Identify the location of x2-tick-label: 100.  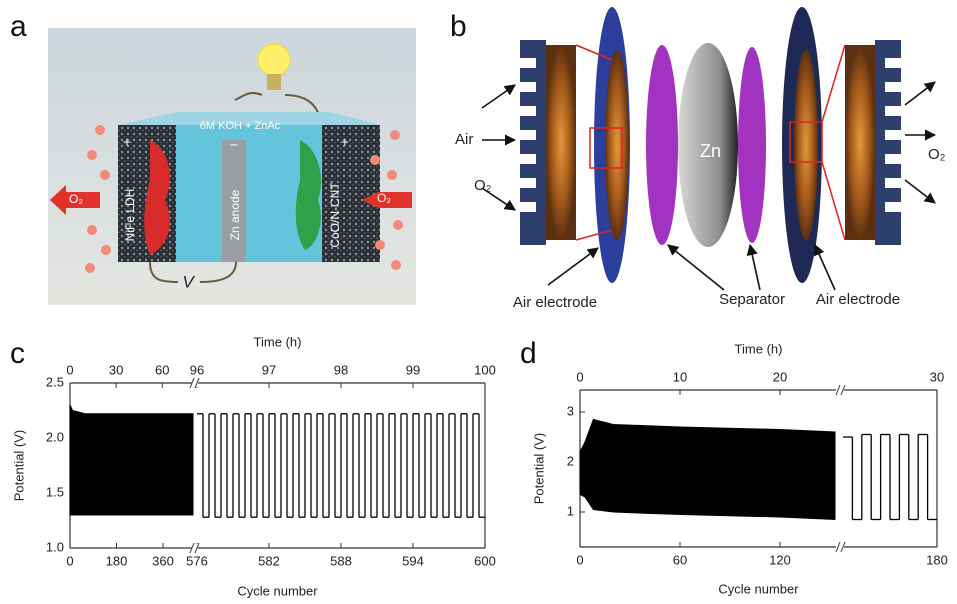
(485, 369).